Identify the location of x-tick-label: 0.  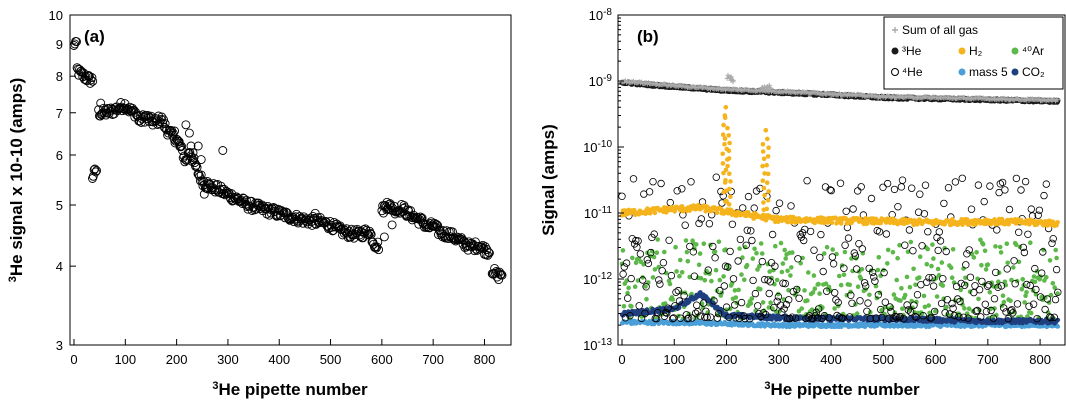
(73, 359).